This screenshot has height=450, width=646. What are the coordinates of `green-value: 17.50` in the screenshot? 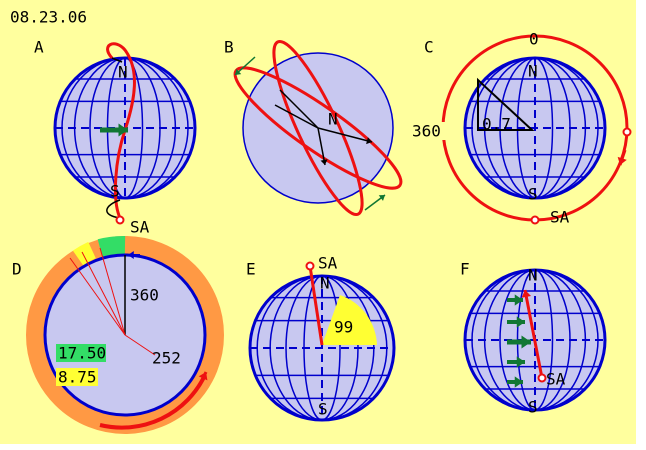 It's located at (82, 353).